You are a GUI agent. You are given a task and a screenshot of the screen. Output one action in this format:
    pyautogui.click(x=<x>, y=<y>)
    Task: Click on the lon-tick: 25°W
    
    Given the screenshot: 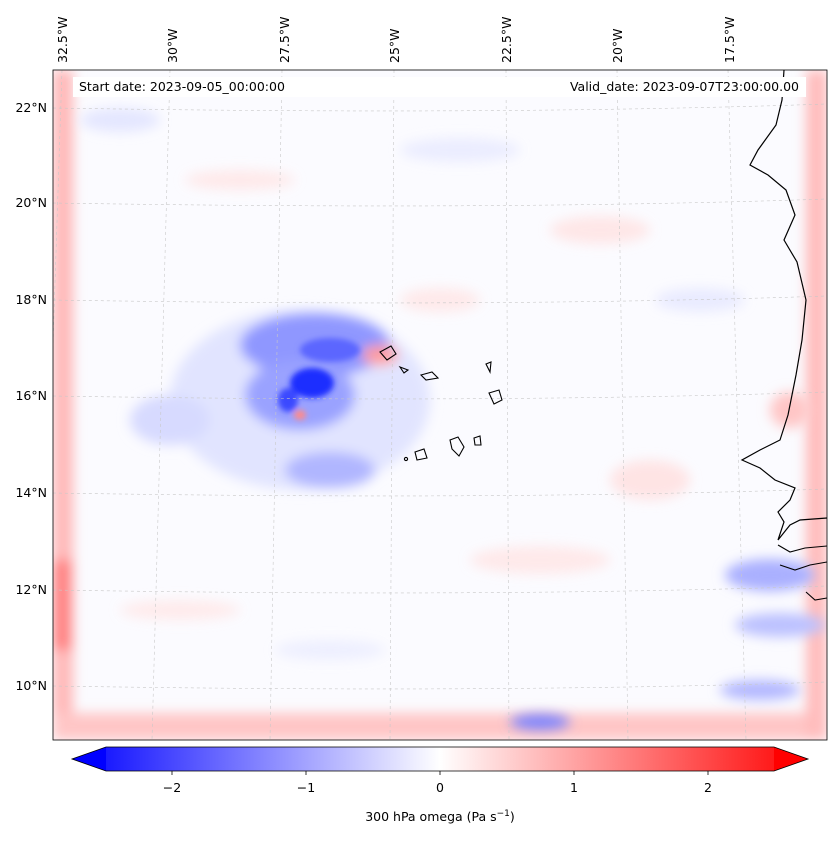 What is the action you would take?
    pyautogui.click(x=394, y=45)
    